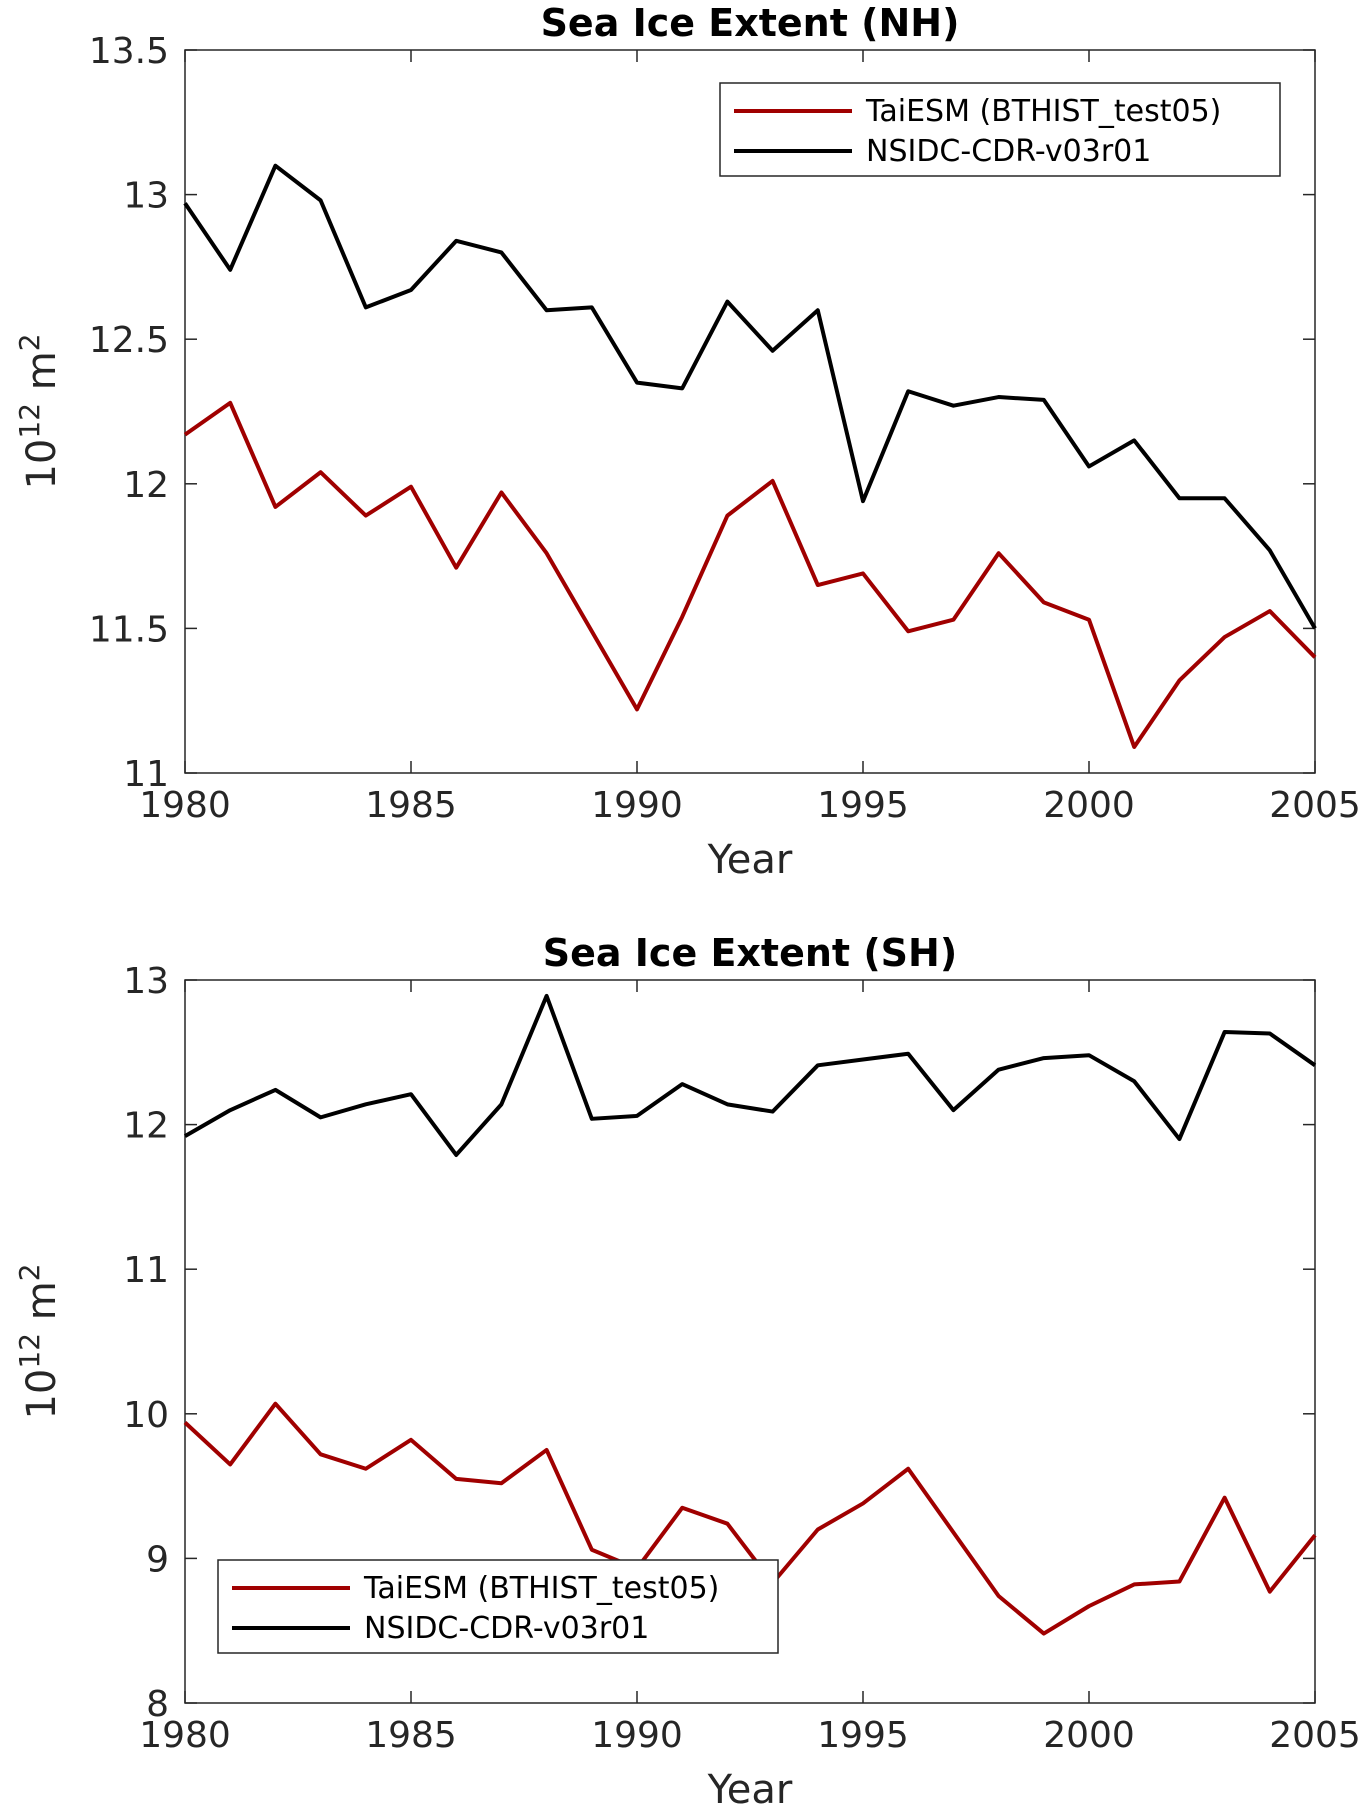 The height and width of the screenshot is (1819, 1365). What do you see at coordinates (129, 51) in the screenshot?
I see `y-tick-label: 13.5` at bounding box center [129, 51].